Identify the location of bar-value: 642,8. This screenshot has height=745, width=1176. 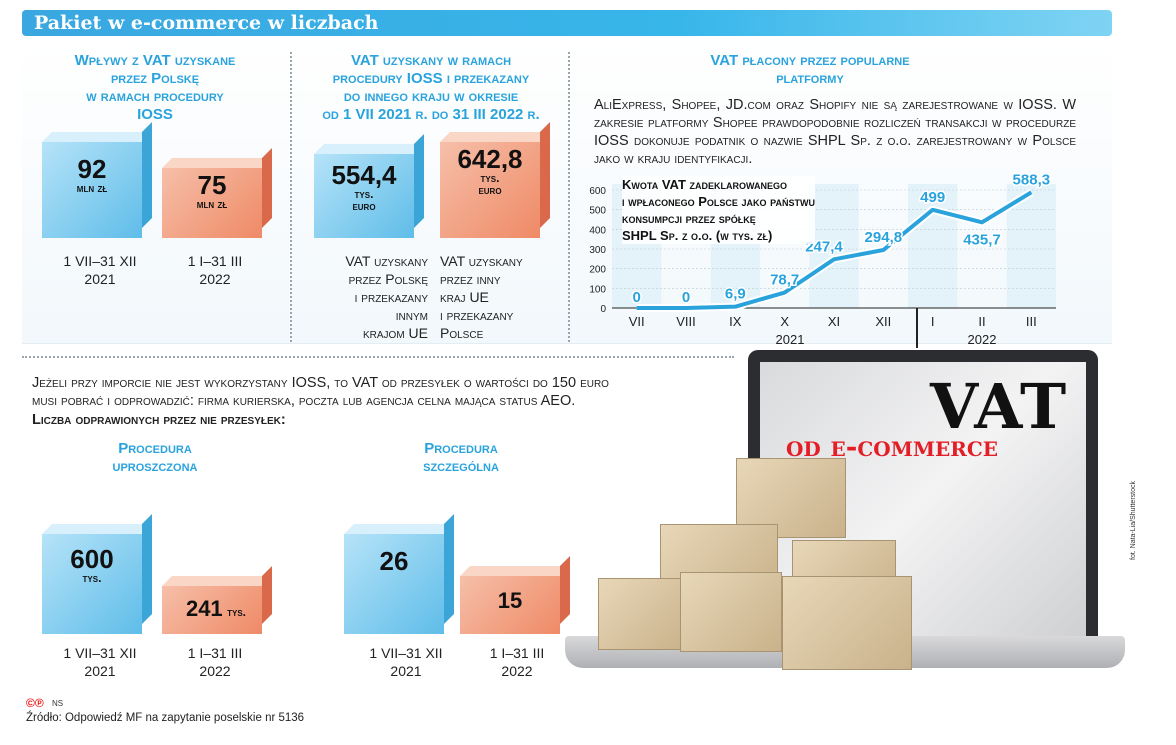
(490, 159).